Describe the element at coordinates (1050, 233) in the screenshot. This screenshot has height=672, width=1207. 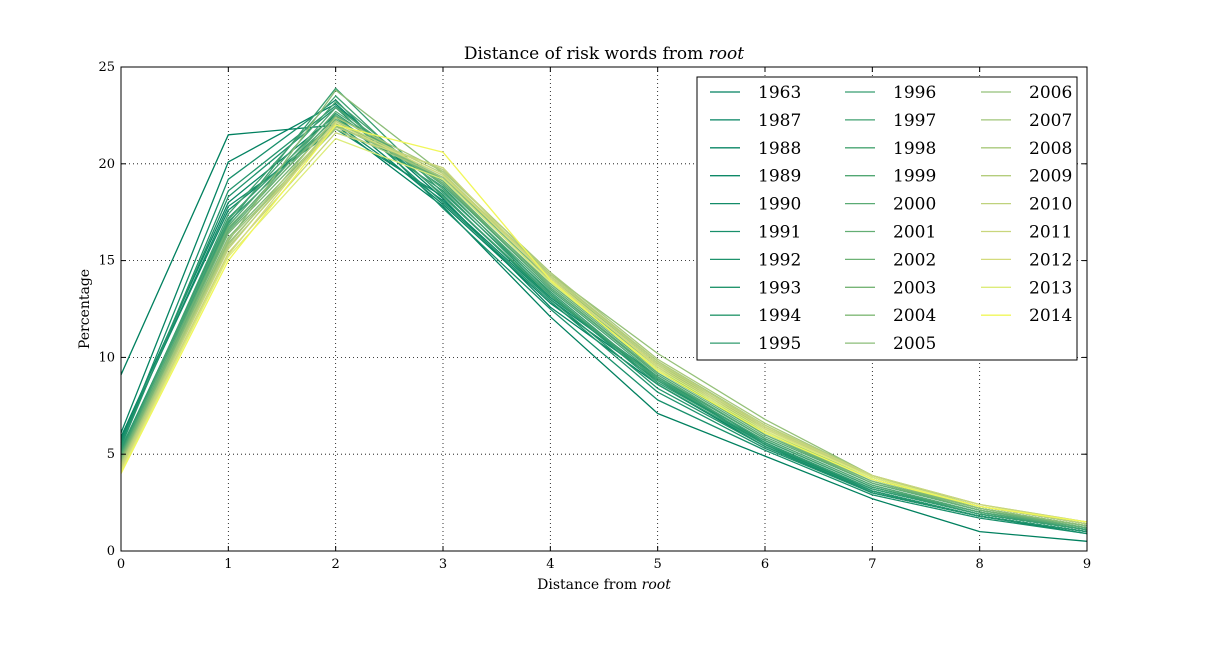
I see `legend-label-2011: 2011` at that location.